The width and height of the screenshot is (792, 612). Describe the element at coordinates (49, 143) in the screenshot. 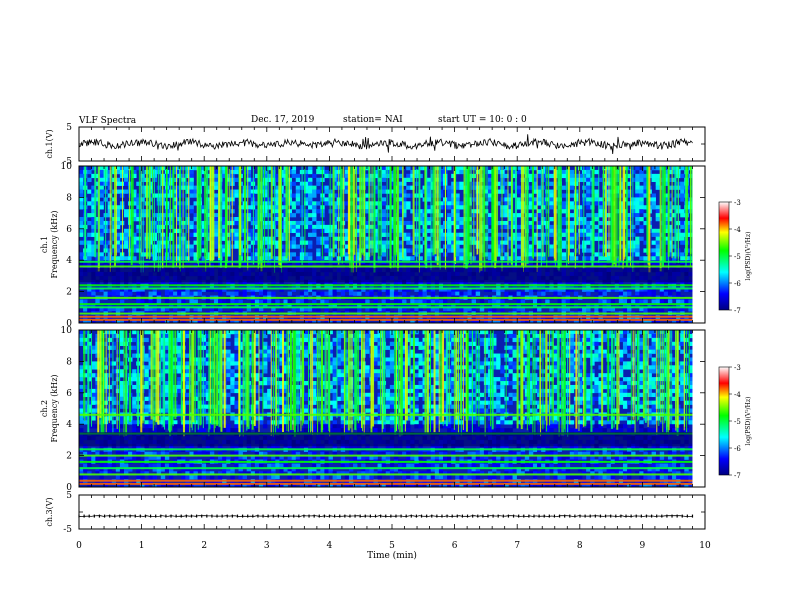

I see `y-axis-label: ch.1(V)` at that location.